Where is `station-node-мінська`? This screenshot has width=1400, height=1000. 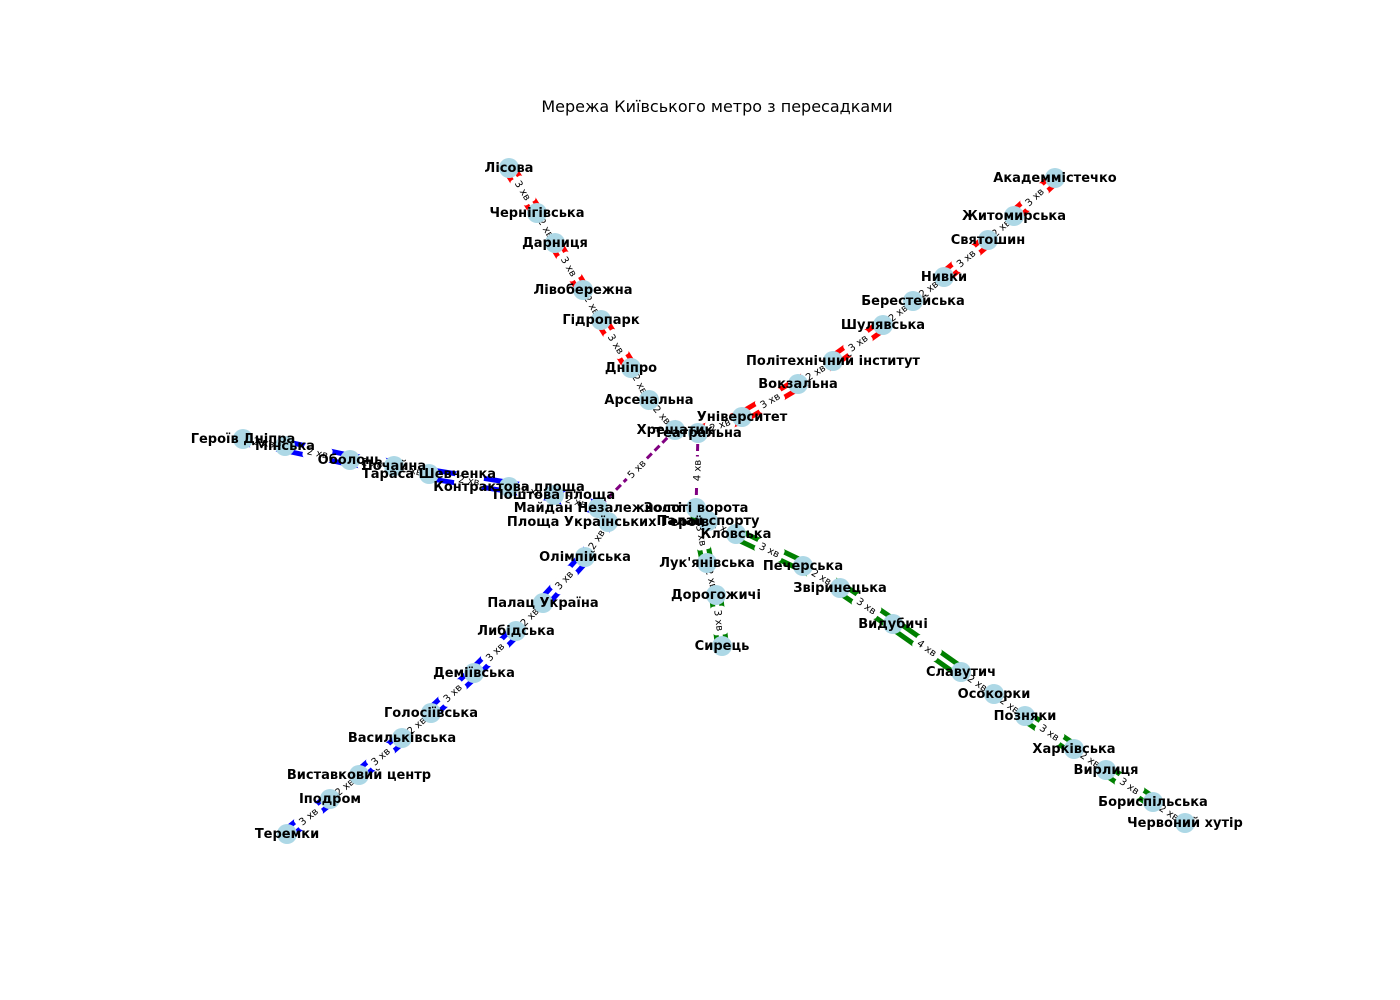
station-node-мінська is located at coordinates (285, 446).